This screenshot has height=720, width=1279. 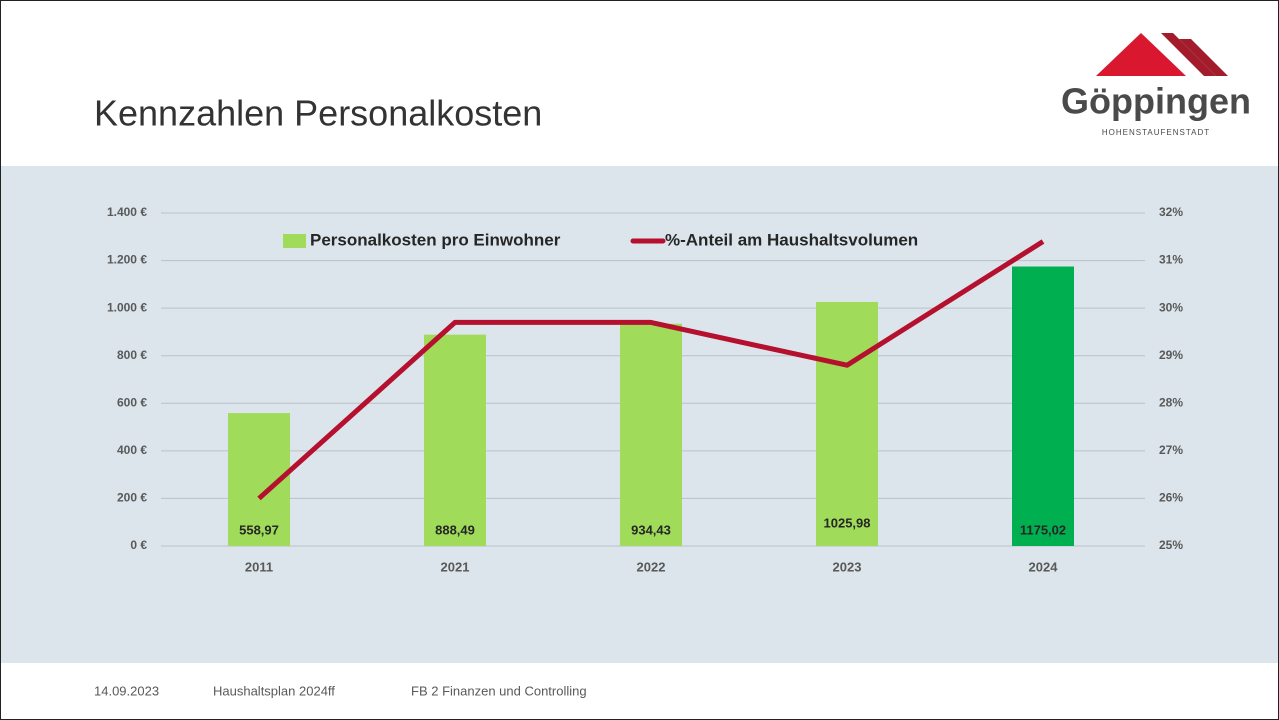 What do you see at coordinates (318, 113) in the screenshot?
I see `slide-title: Kennzahlen Personalkosten` at bounding box center [318, 113].